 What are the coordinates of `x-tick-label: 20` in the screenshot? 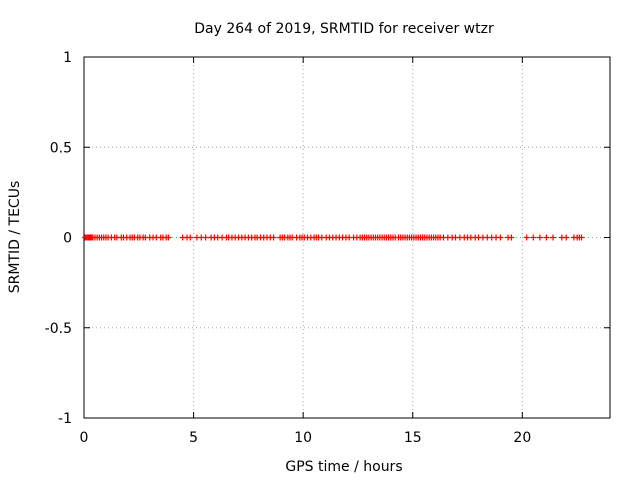 It's located at (522, 438).